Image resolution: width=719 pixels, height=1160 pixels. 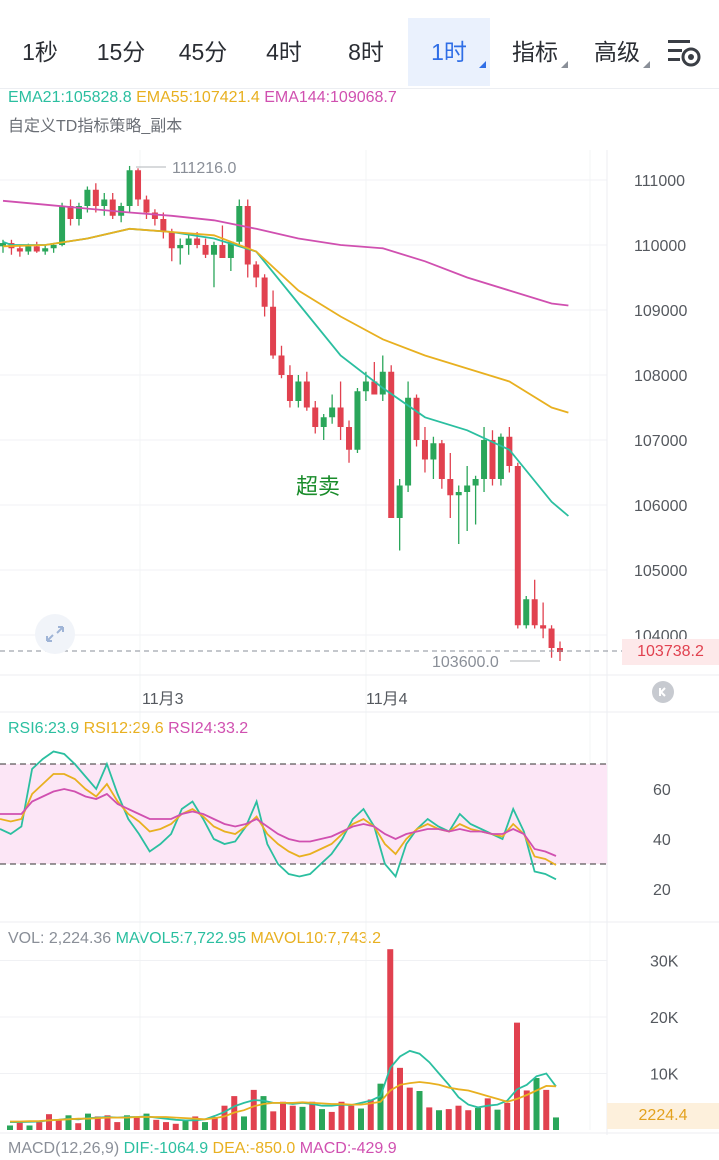 What do you see at coordinates (203, 52) in the screenshot?
I see `tab-45m: 45分` at bounding box center [203, 52].